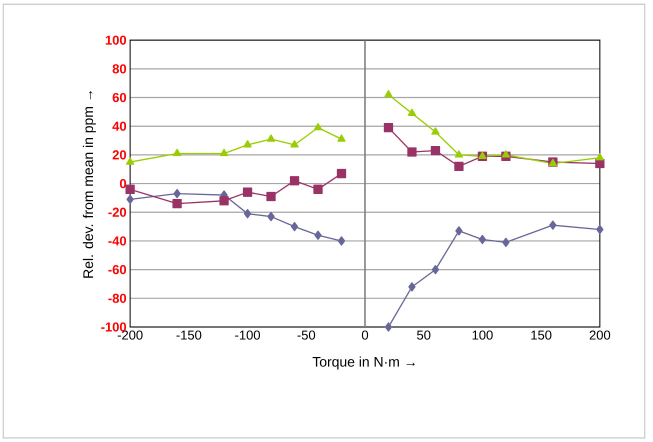 The height and width of the screenshot is (442, 653). I want to click on y-tick-label: 80, so click(119, 69).